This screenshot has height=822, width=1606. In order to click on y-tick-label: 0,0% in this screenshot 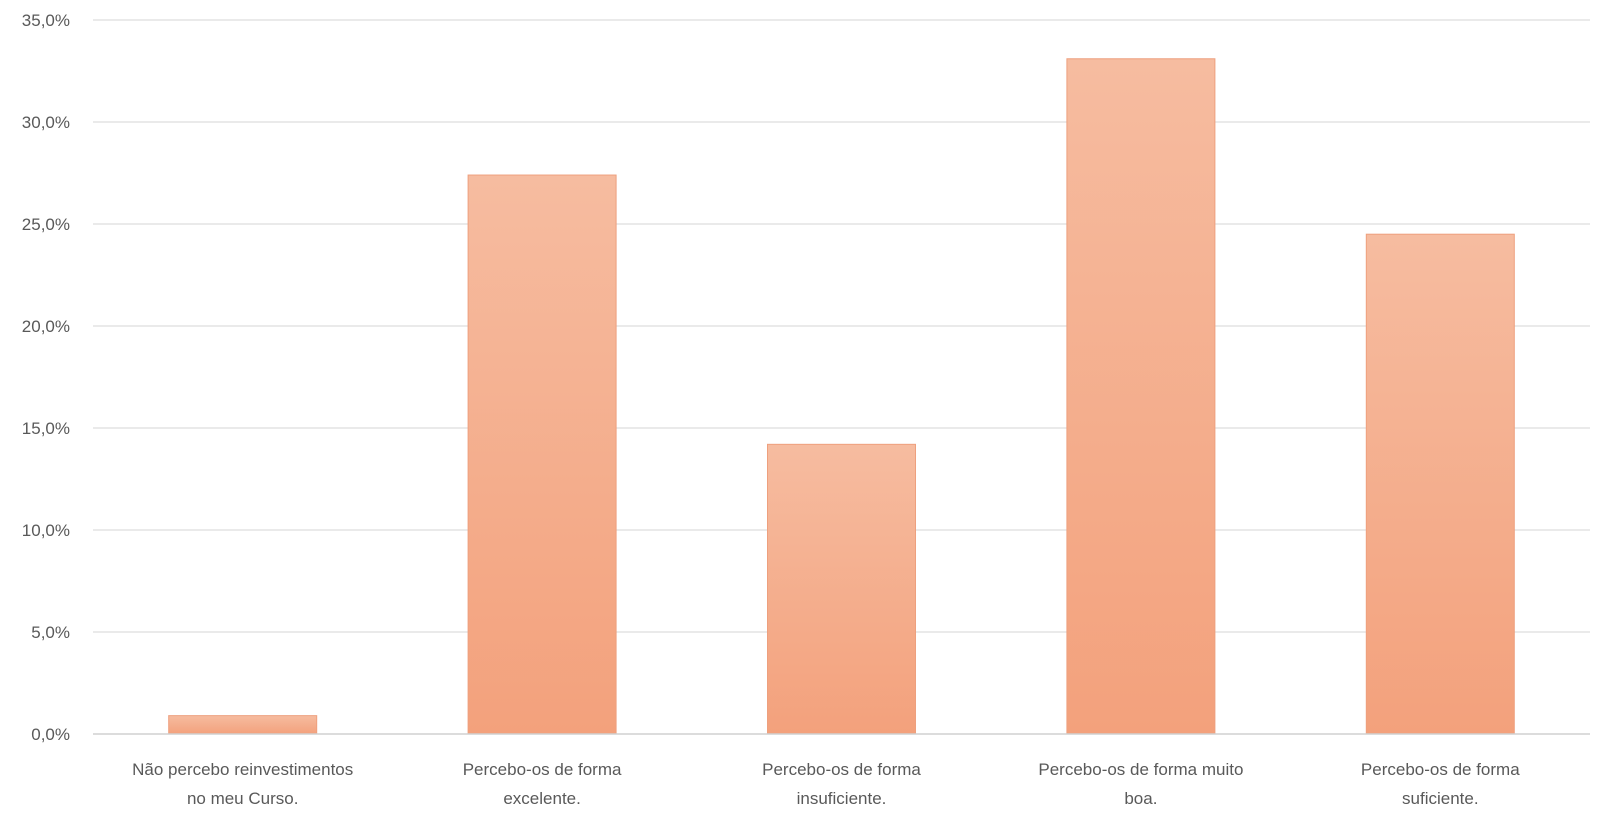, I will do `click(50, 734)`.